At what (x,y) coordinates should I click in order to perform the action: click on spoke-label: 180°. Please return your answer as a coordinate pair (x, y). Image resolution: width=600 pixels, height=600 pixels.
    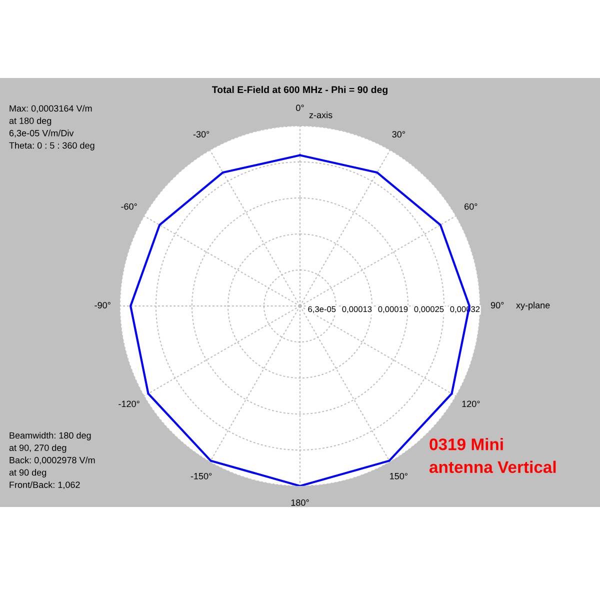
    Looking at the image, I should click on (300, 502).